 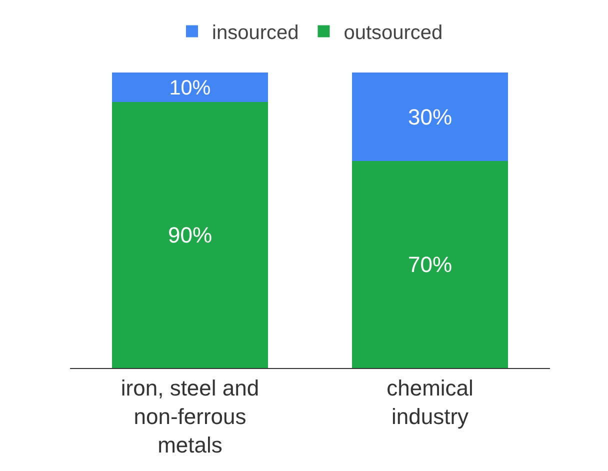 What do you see at coordinates (393, 33) in the screenshot?
I see `legend-label: outsourced` at bounding box center [393, 33].